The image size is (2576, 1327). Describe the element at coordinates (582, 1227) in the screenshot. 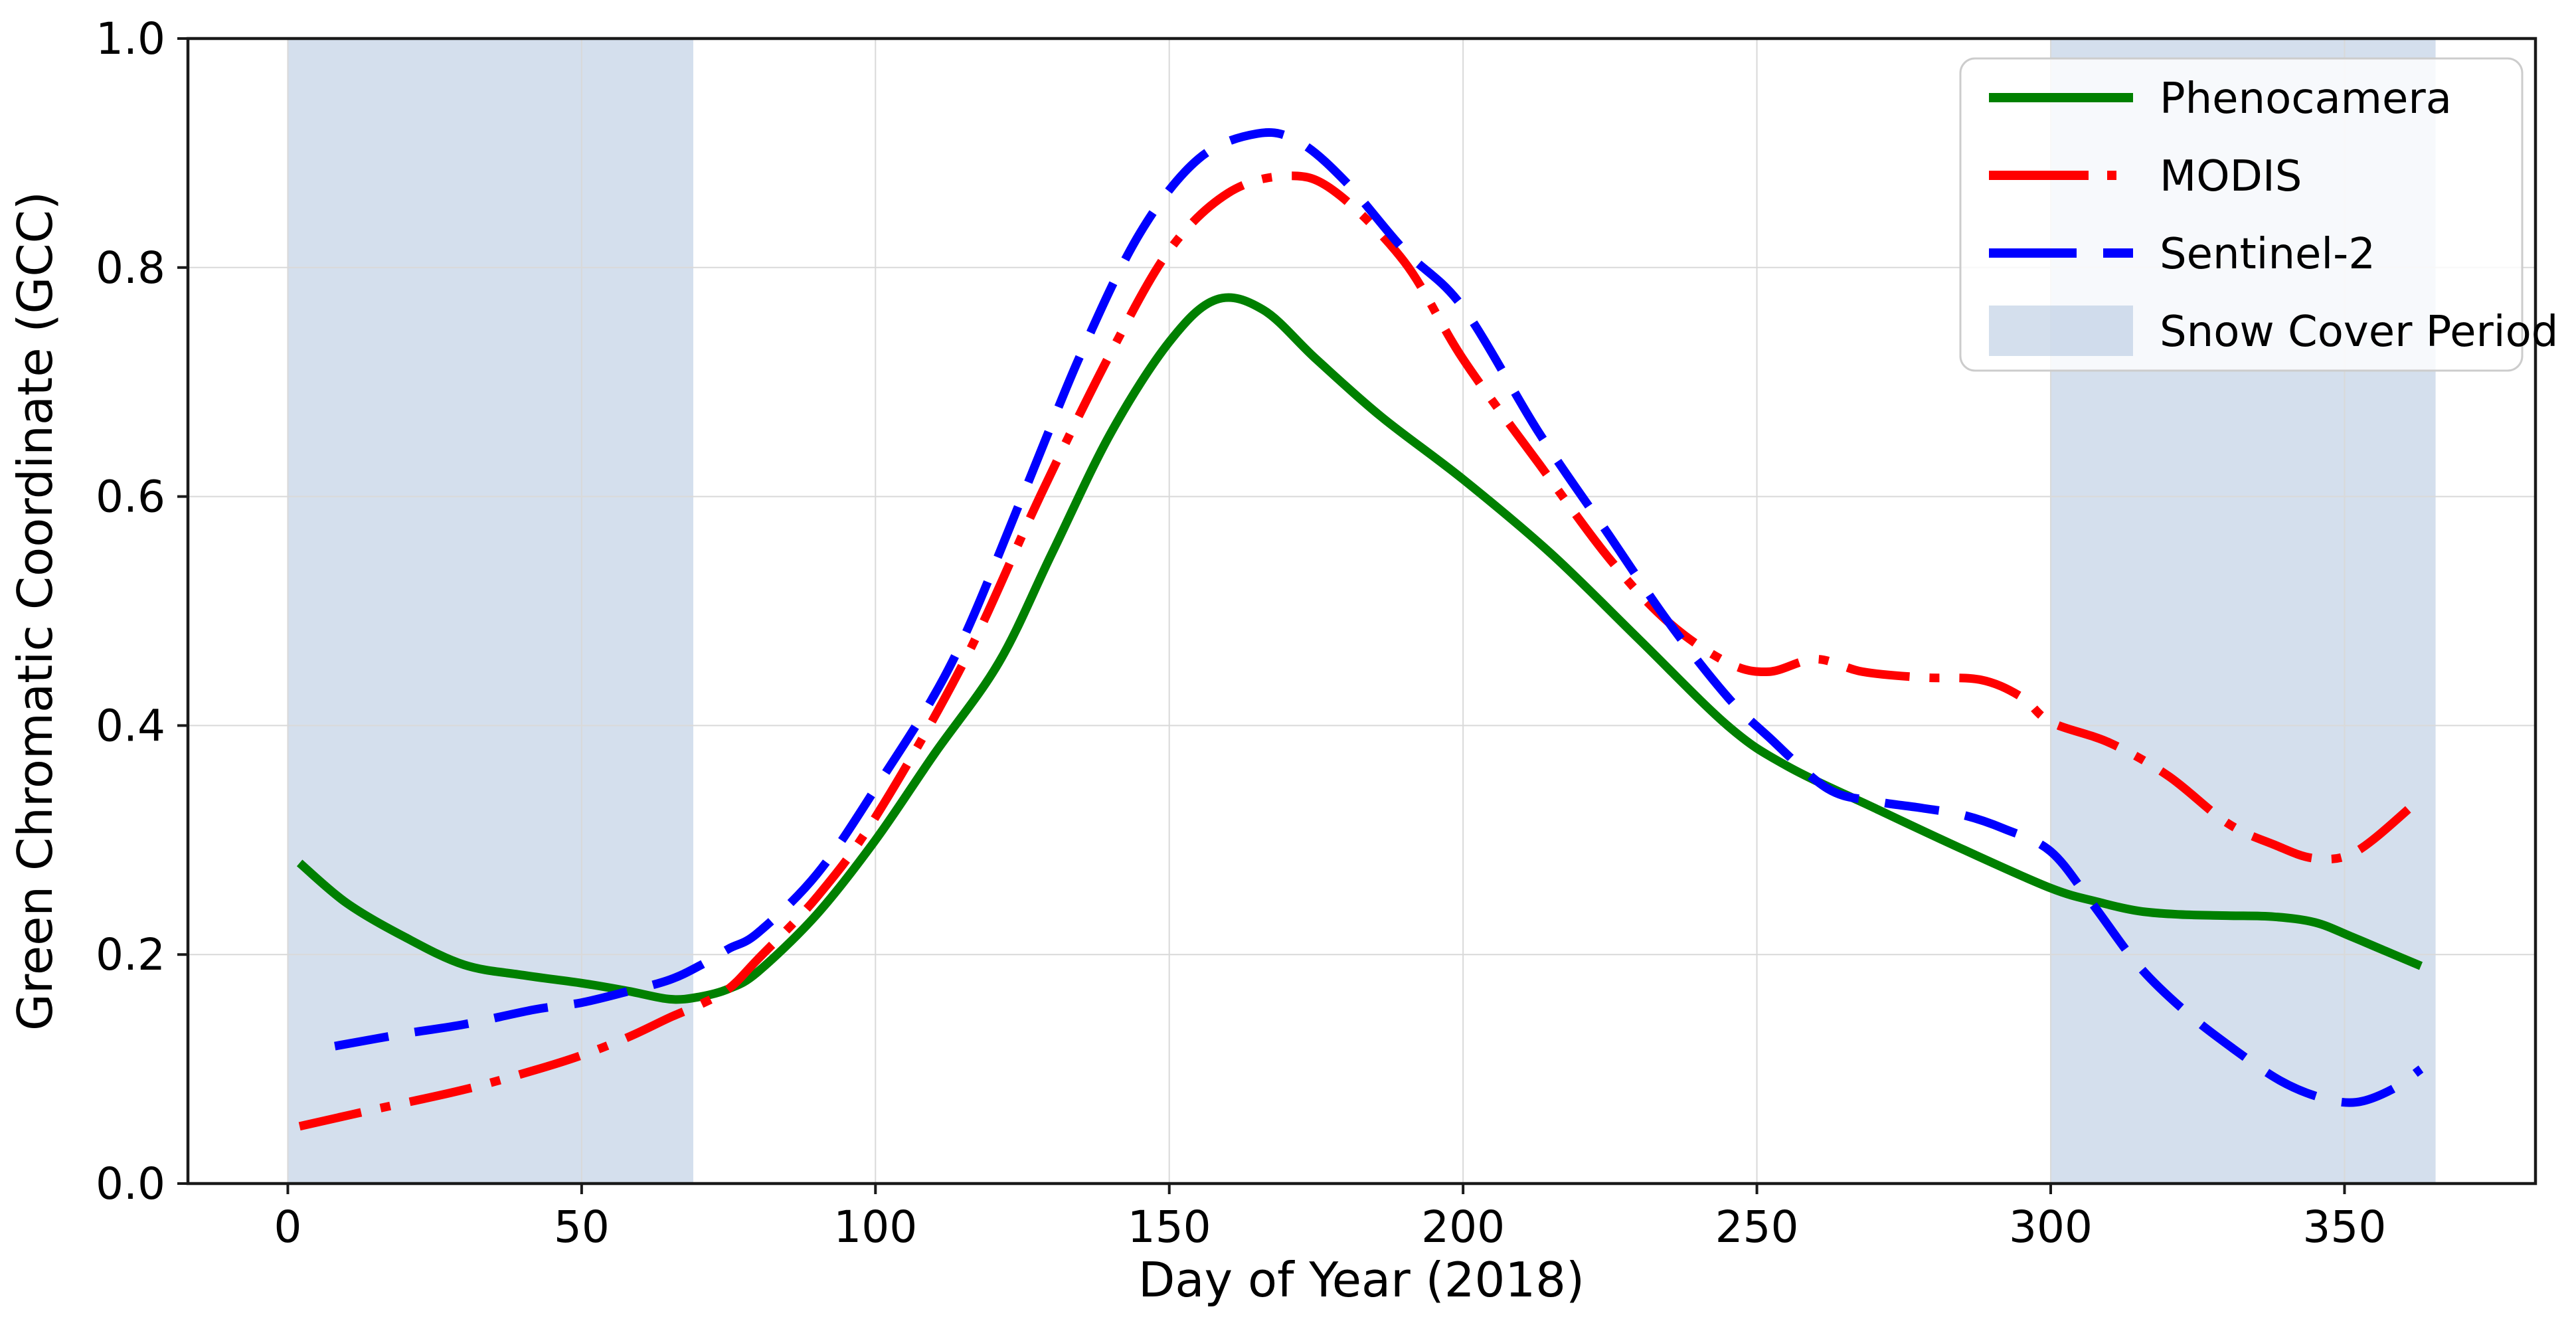

I see `x-tick-label: 50` at that location.